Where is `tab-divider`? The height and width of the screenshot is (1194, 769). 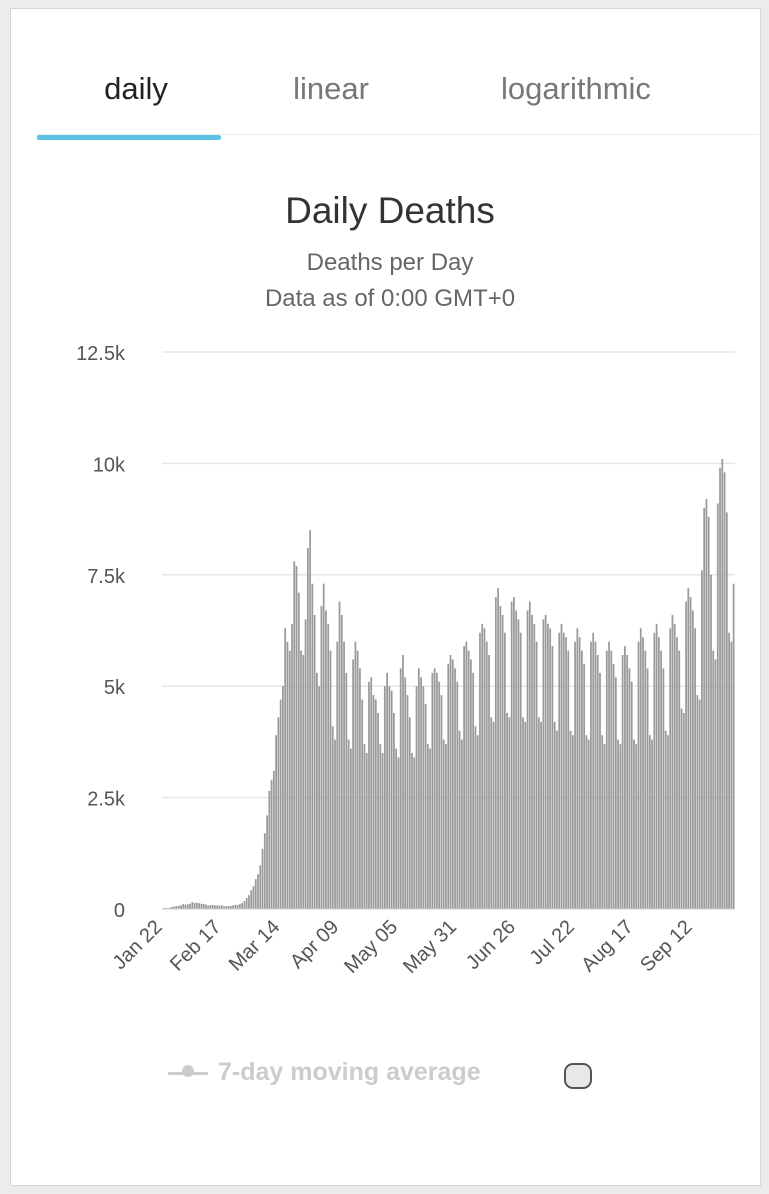 tab-divider is located at coordinates (398, 134).